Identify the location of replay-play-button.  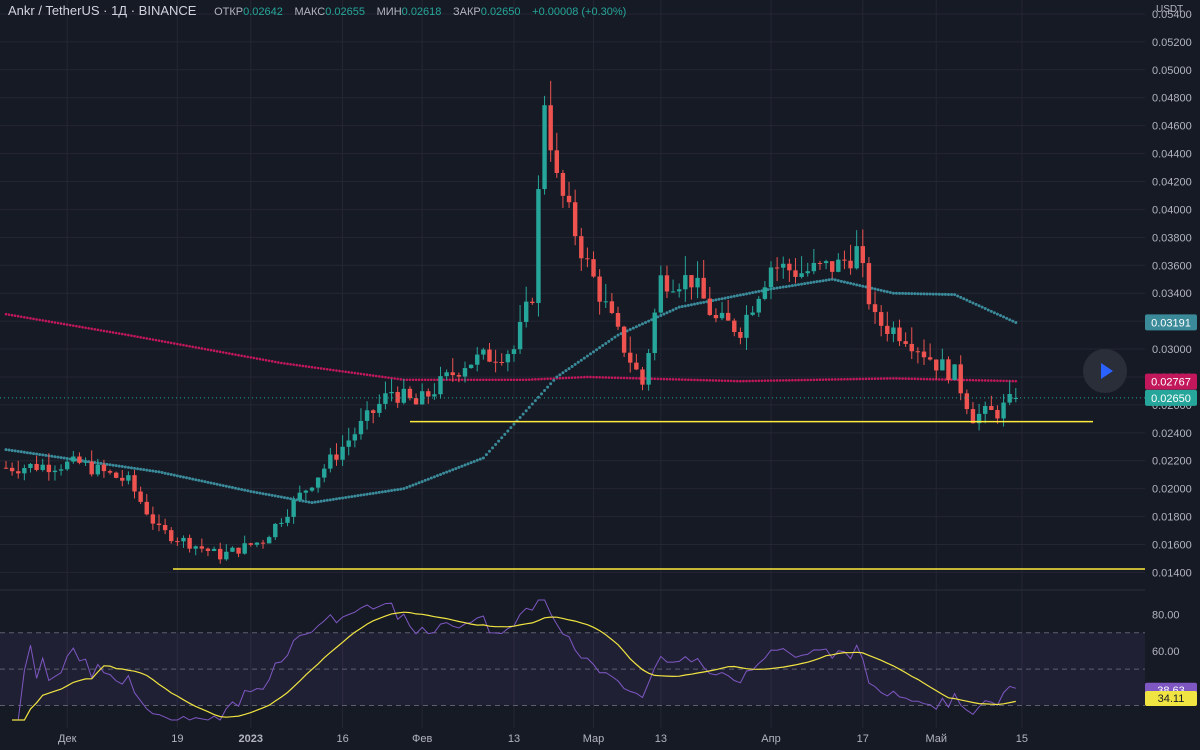
(1105, 371).